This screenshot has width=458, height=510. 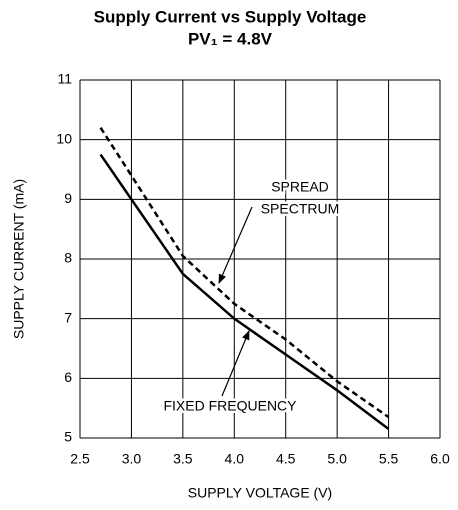 I want to click on y-tick-label: 7, so click(x=68, y=317).